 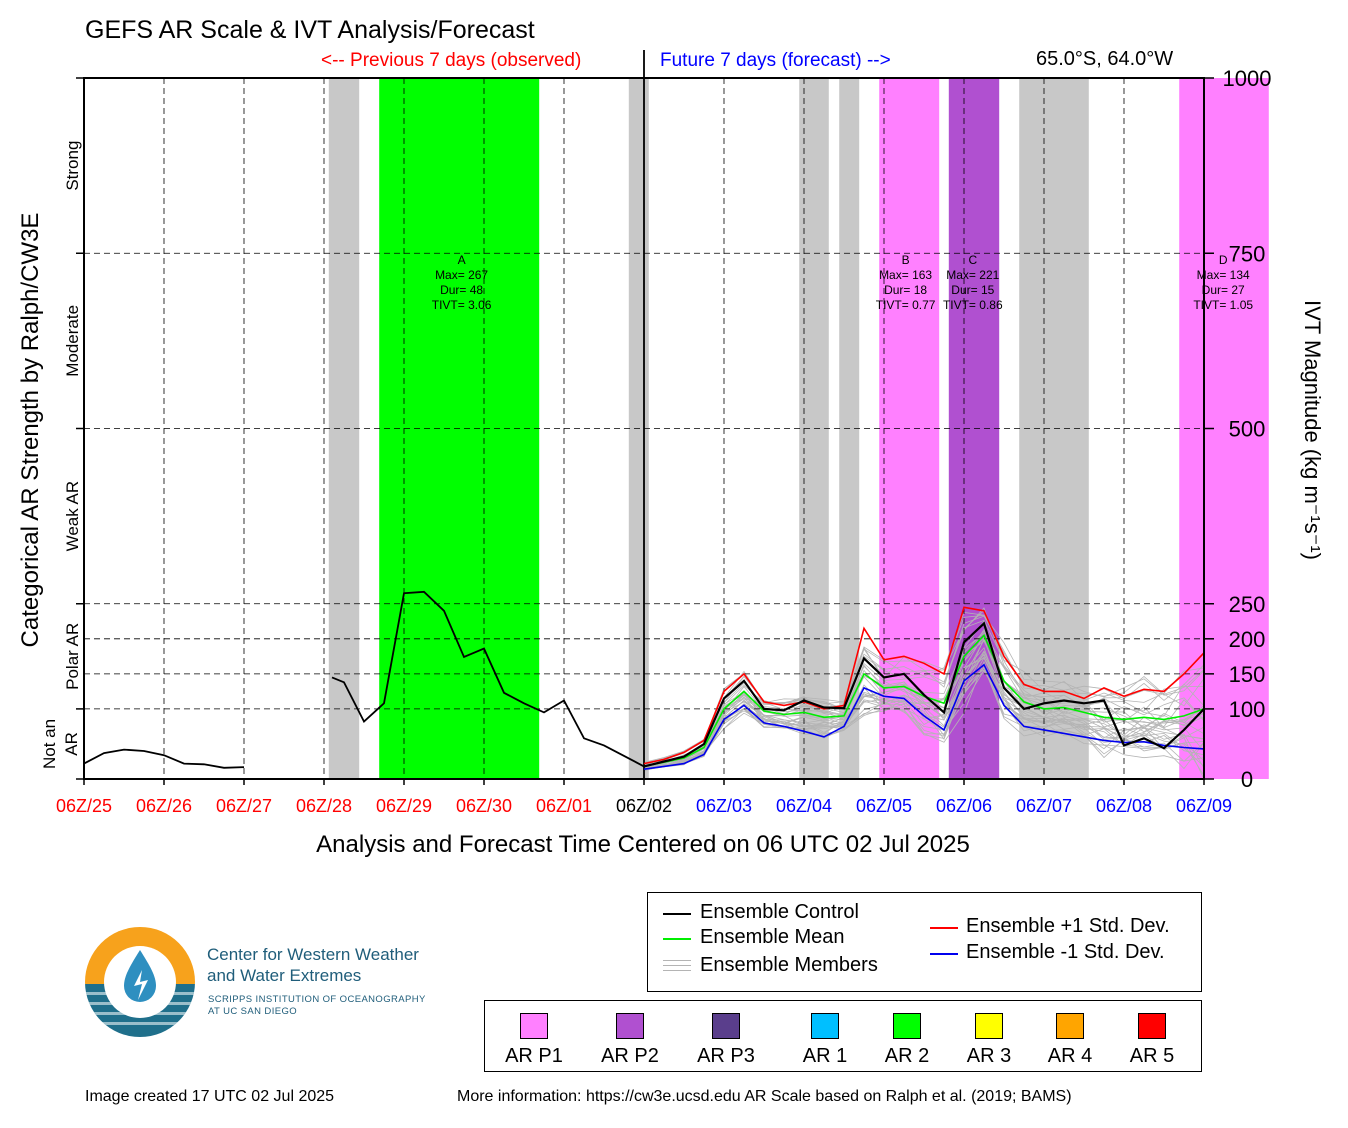 I want to click on ar-event-D-label-0: D, so click(x=1223, y=260).